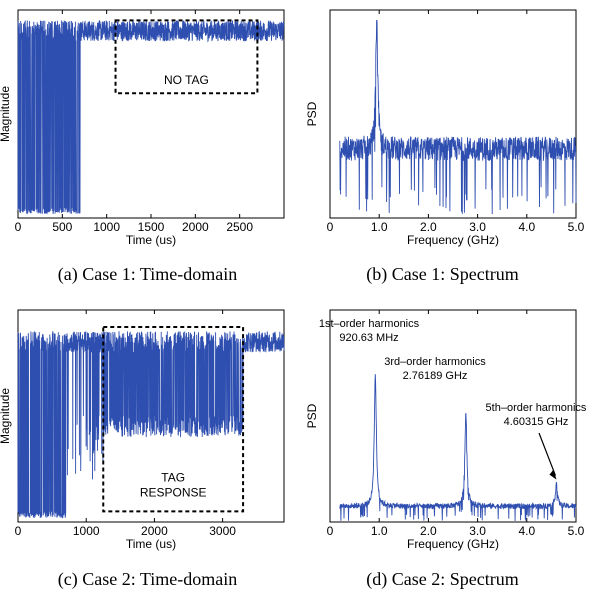 Image resolution: width=590 pixels, height=592 pixels. I want to click on caption-a: (a) Case 1: Time-domain, so click(147, 274).